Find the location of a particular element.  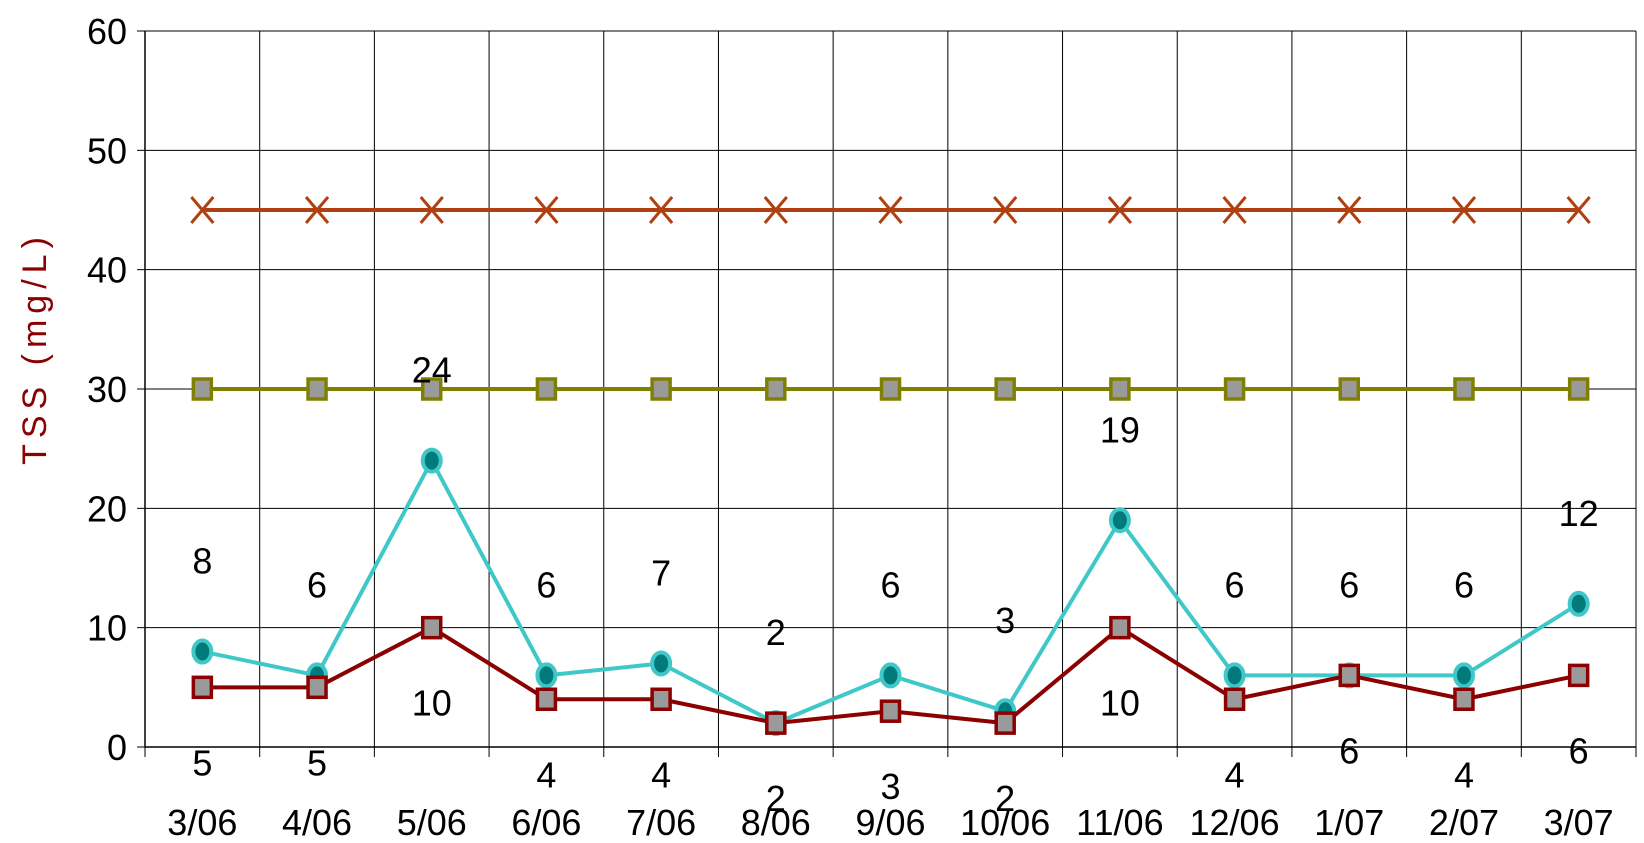

data-label: 4 is located at coordinates (1464, 774).